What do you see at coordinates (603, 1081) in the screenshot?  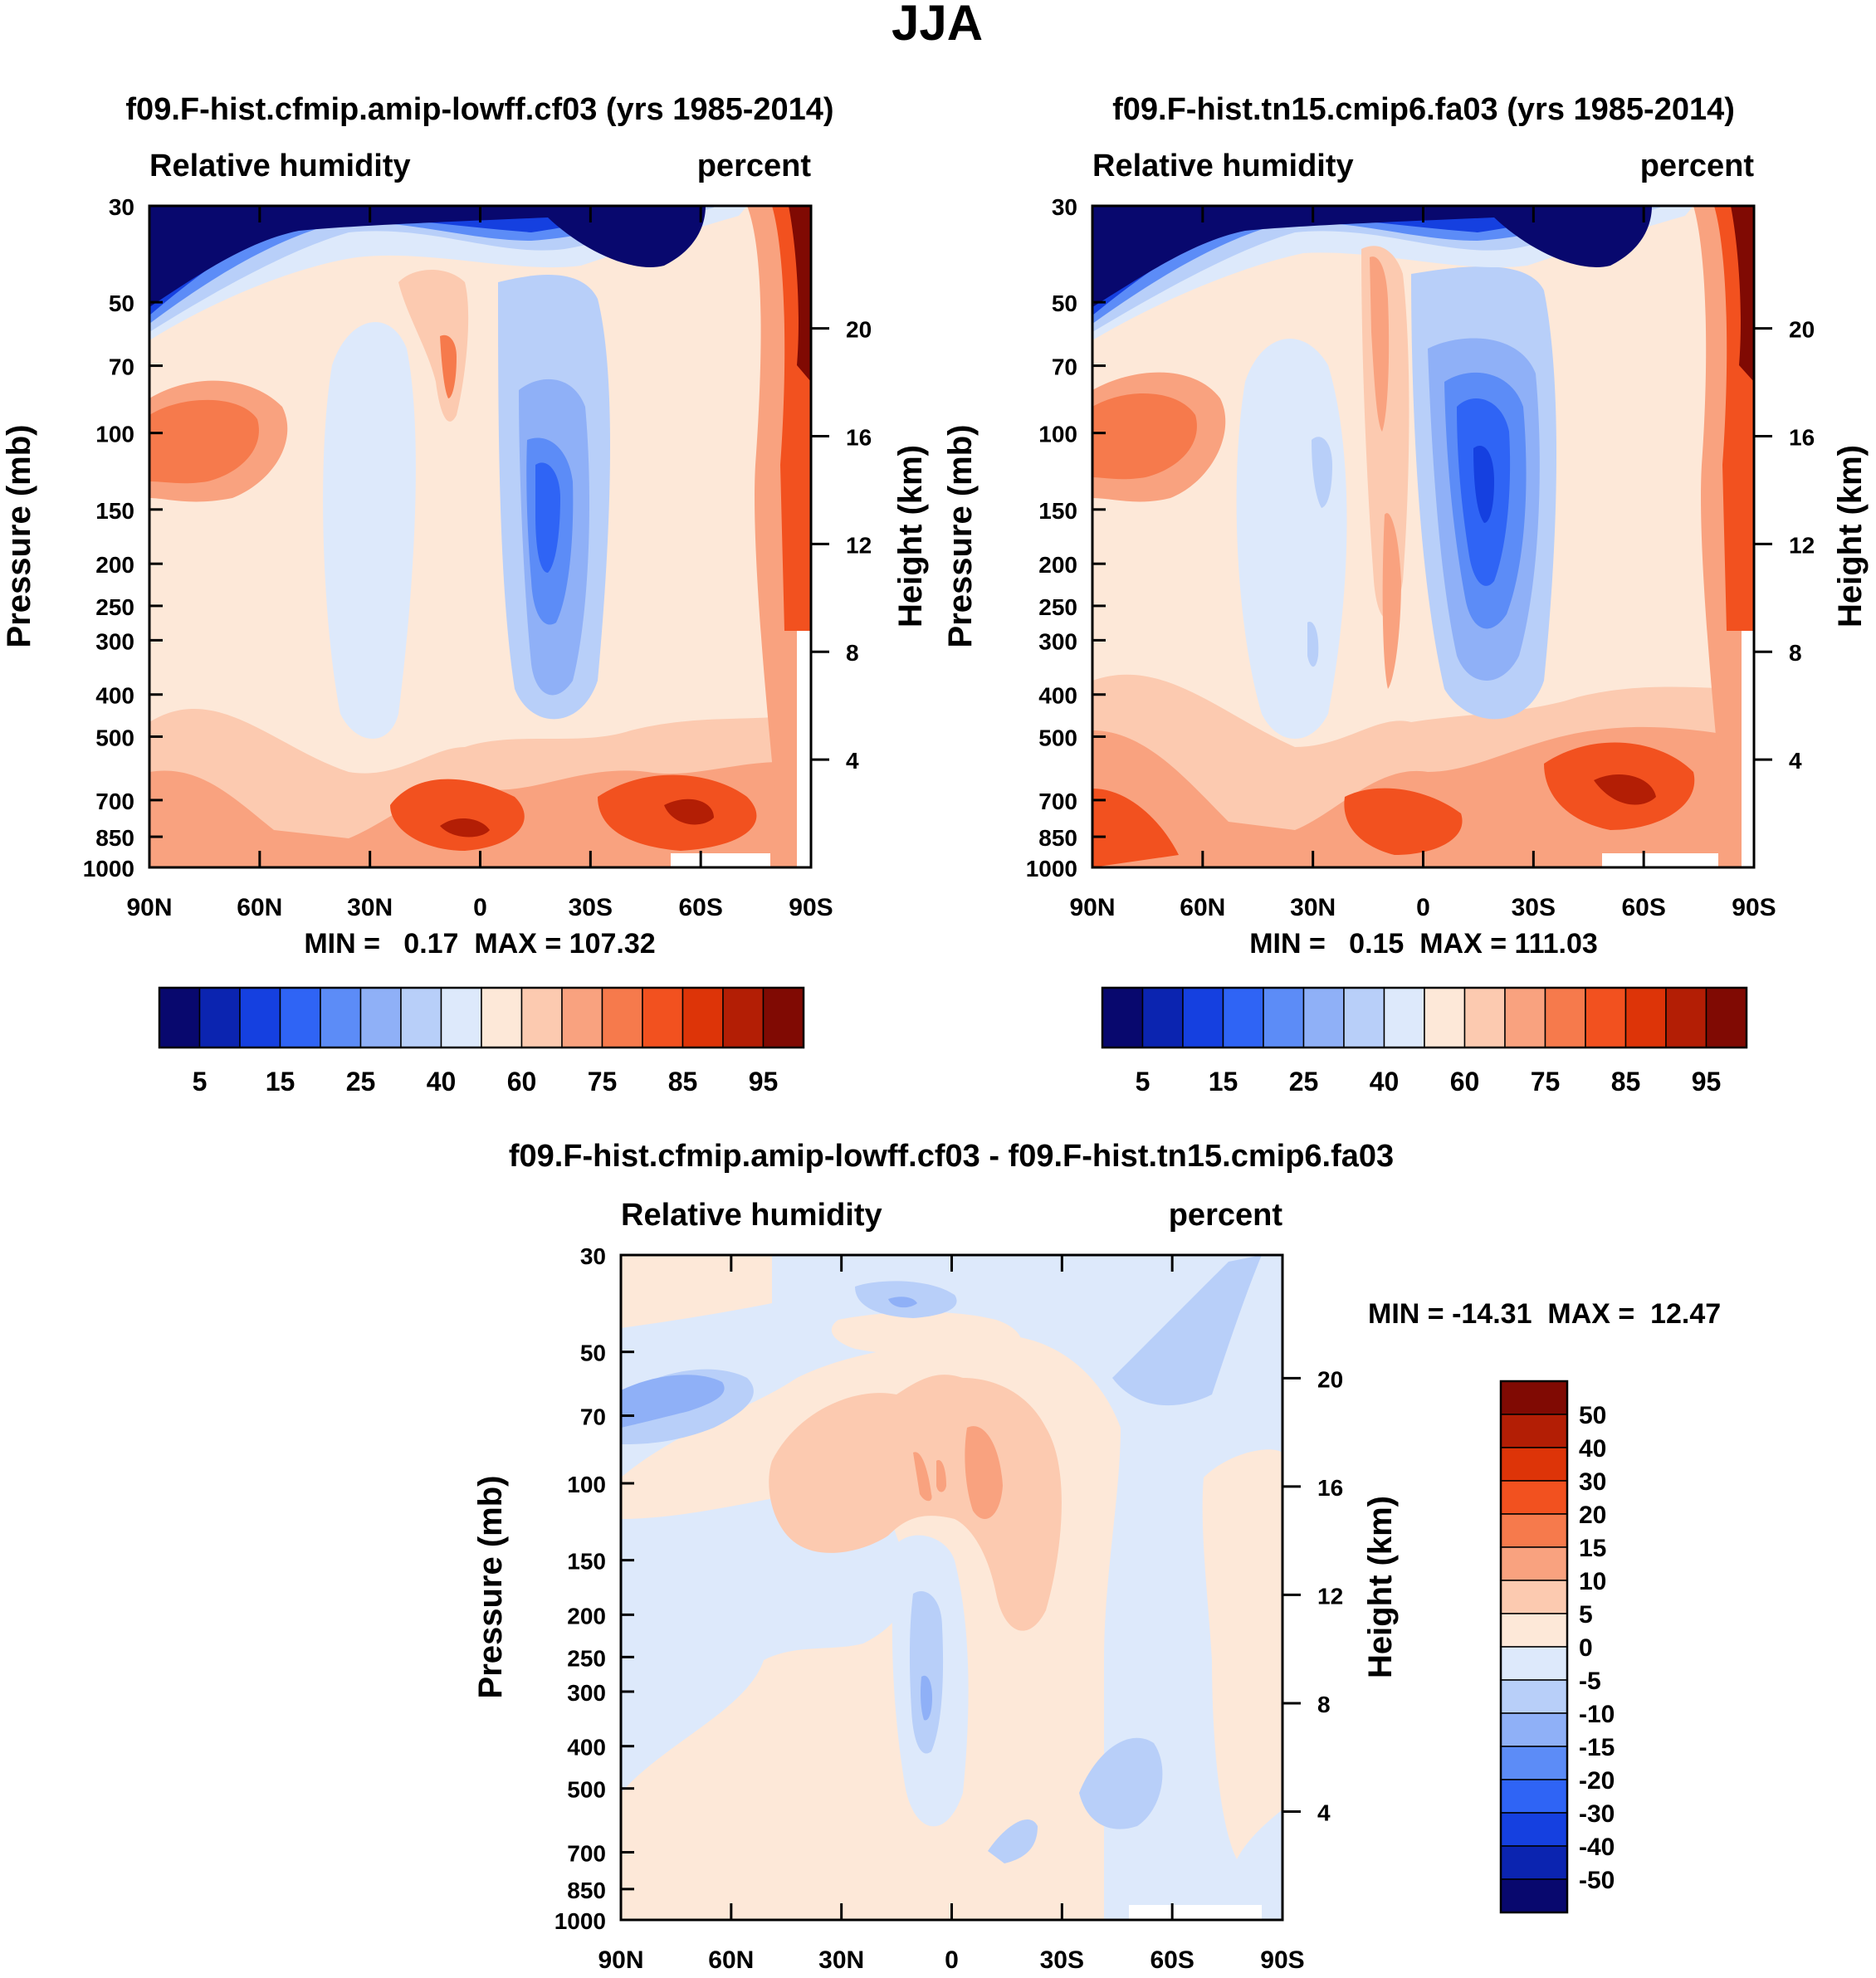 I see `panel-a-colorbar-label-5: 75` at bounding box center [603, 1081].